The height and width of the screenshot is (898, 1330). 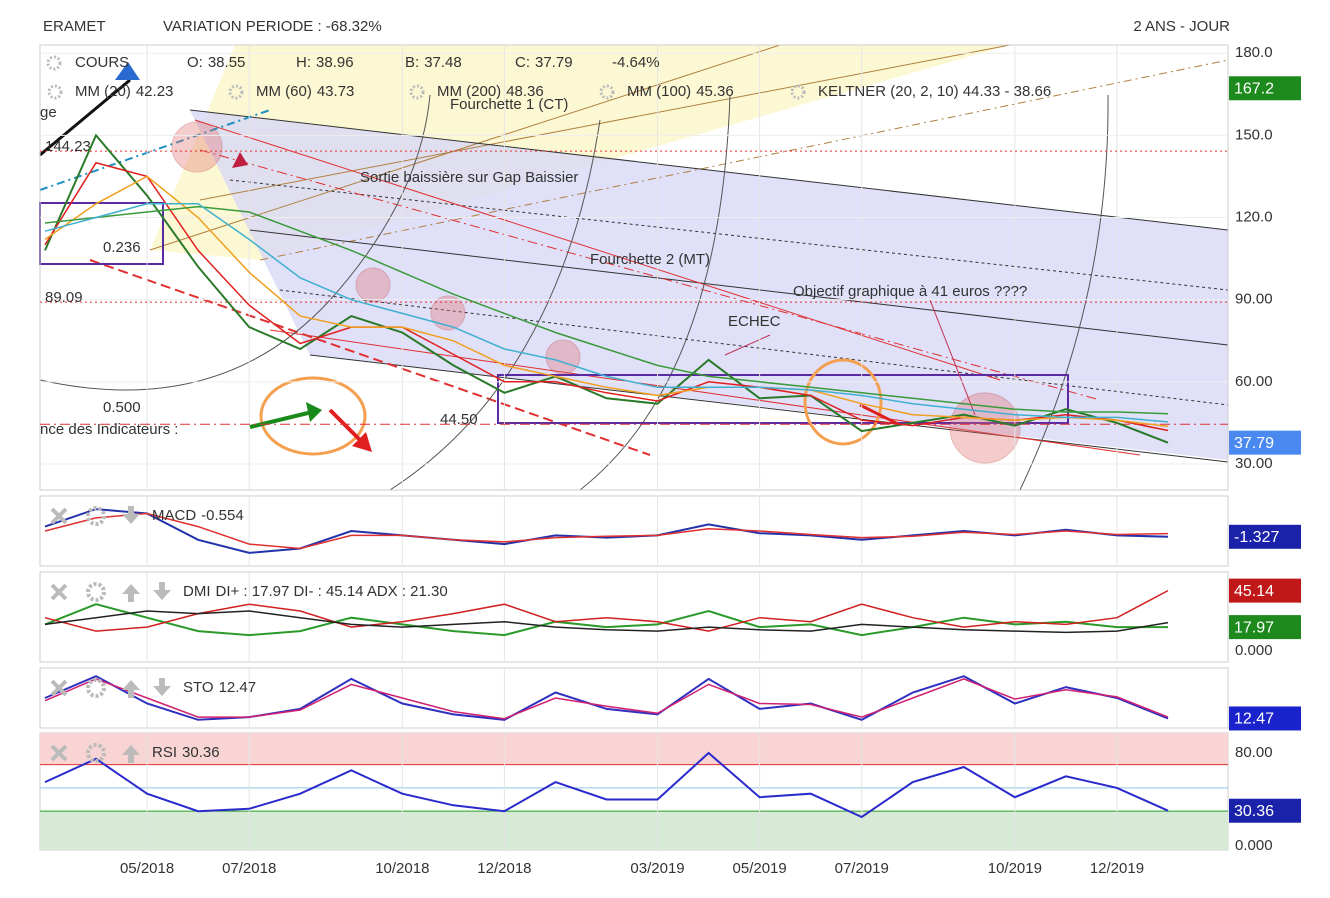 I want to click on legend-entry: MM (100) 45.36, so click(x=680, y=91).